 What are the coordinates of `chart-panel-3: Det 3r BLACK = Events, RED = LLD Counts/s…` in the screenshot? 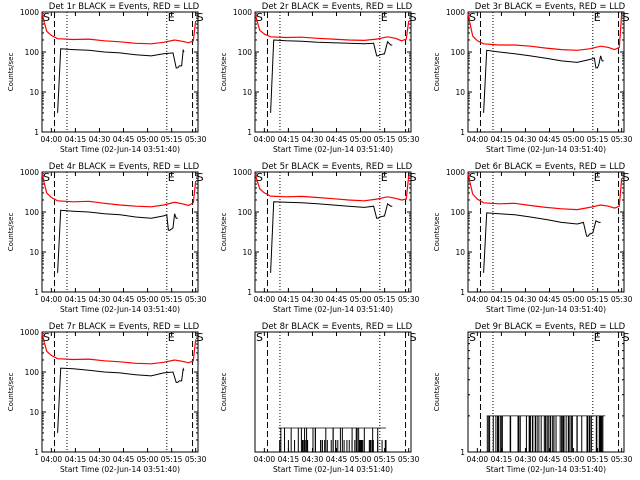 It's located at (533, 78).